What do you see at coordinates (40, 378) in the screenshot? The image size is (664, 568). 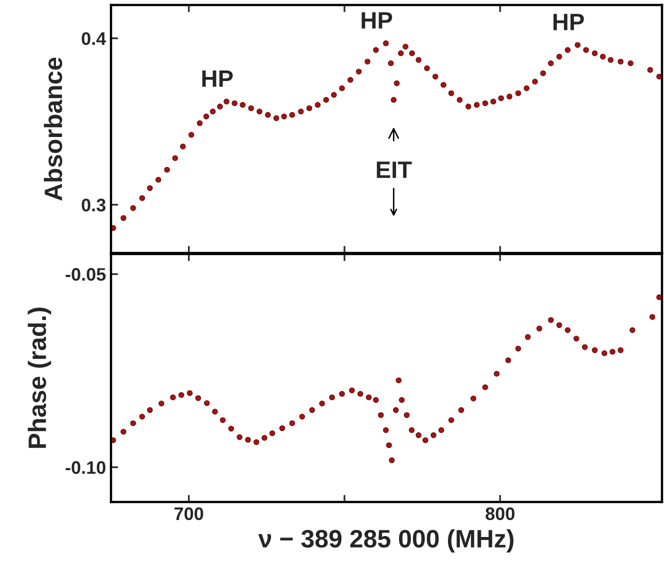 I see `y-axis-title: Phase (rad.)` at bounding box center [40, 378].